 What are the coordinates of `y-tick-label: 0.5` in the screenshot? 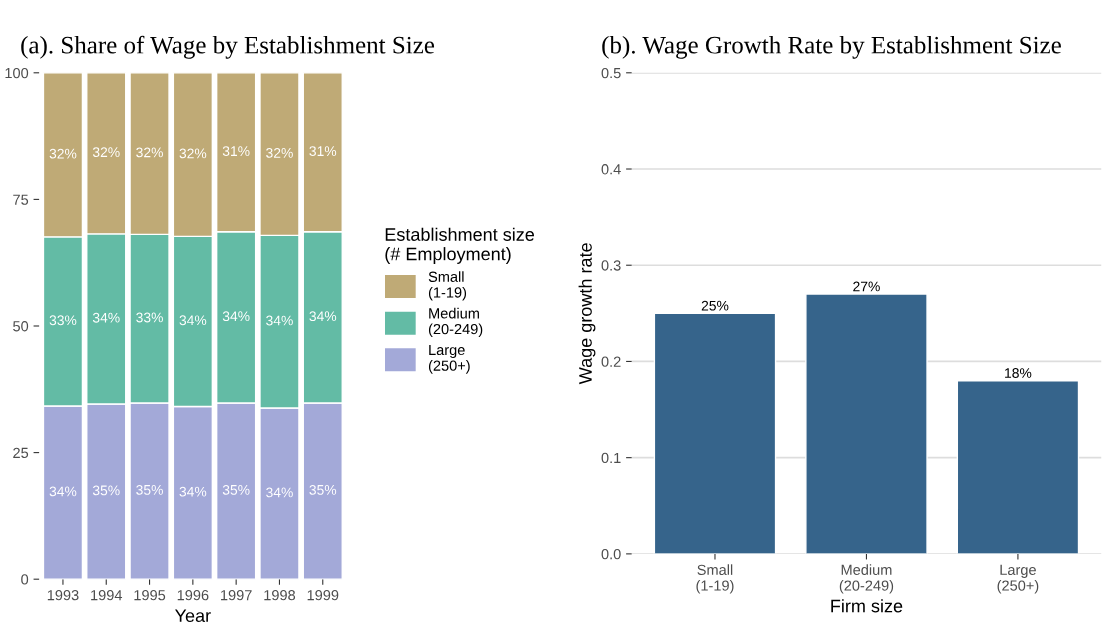 It's located at (611, 73).